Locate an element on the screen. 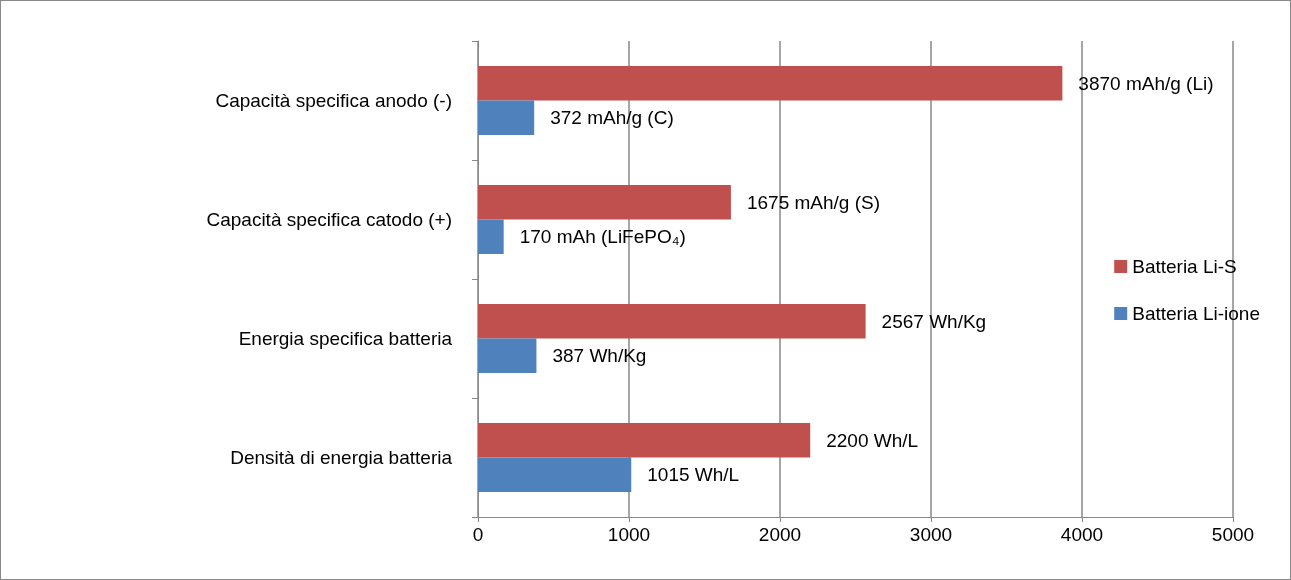  y-tick-label: Capacità specifica anodo (-) is located at coordinates (333, 100).